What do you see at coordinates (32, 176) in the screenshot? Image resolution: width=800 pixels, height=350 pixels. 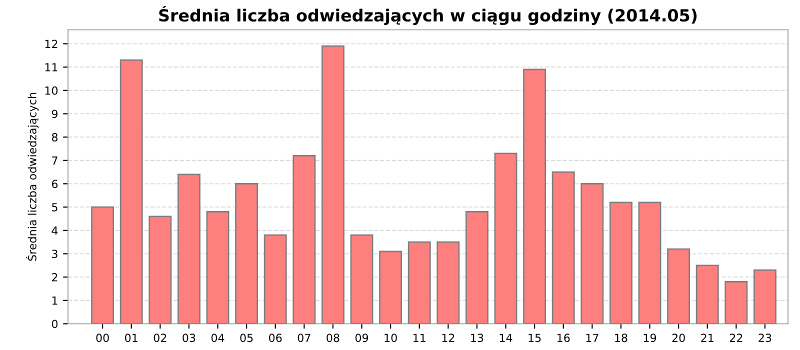 I see `y-axis-title: Średnia liczba odwiedzających` at bounding box center [32, 176].